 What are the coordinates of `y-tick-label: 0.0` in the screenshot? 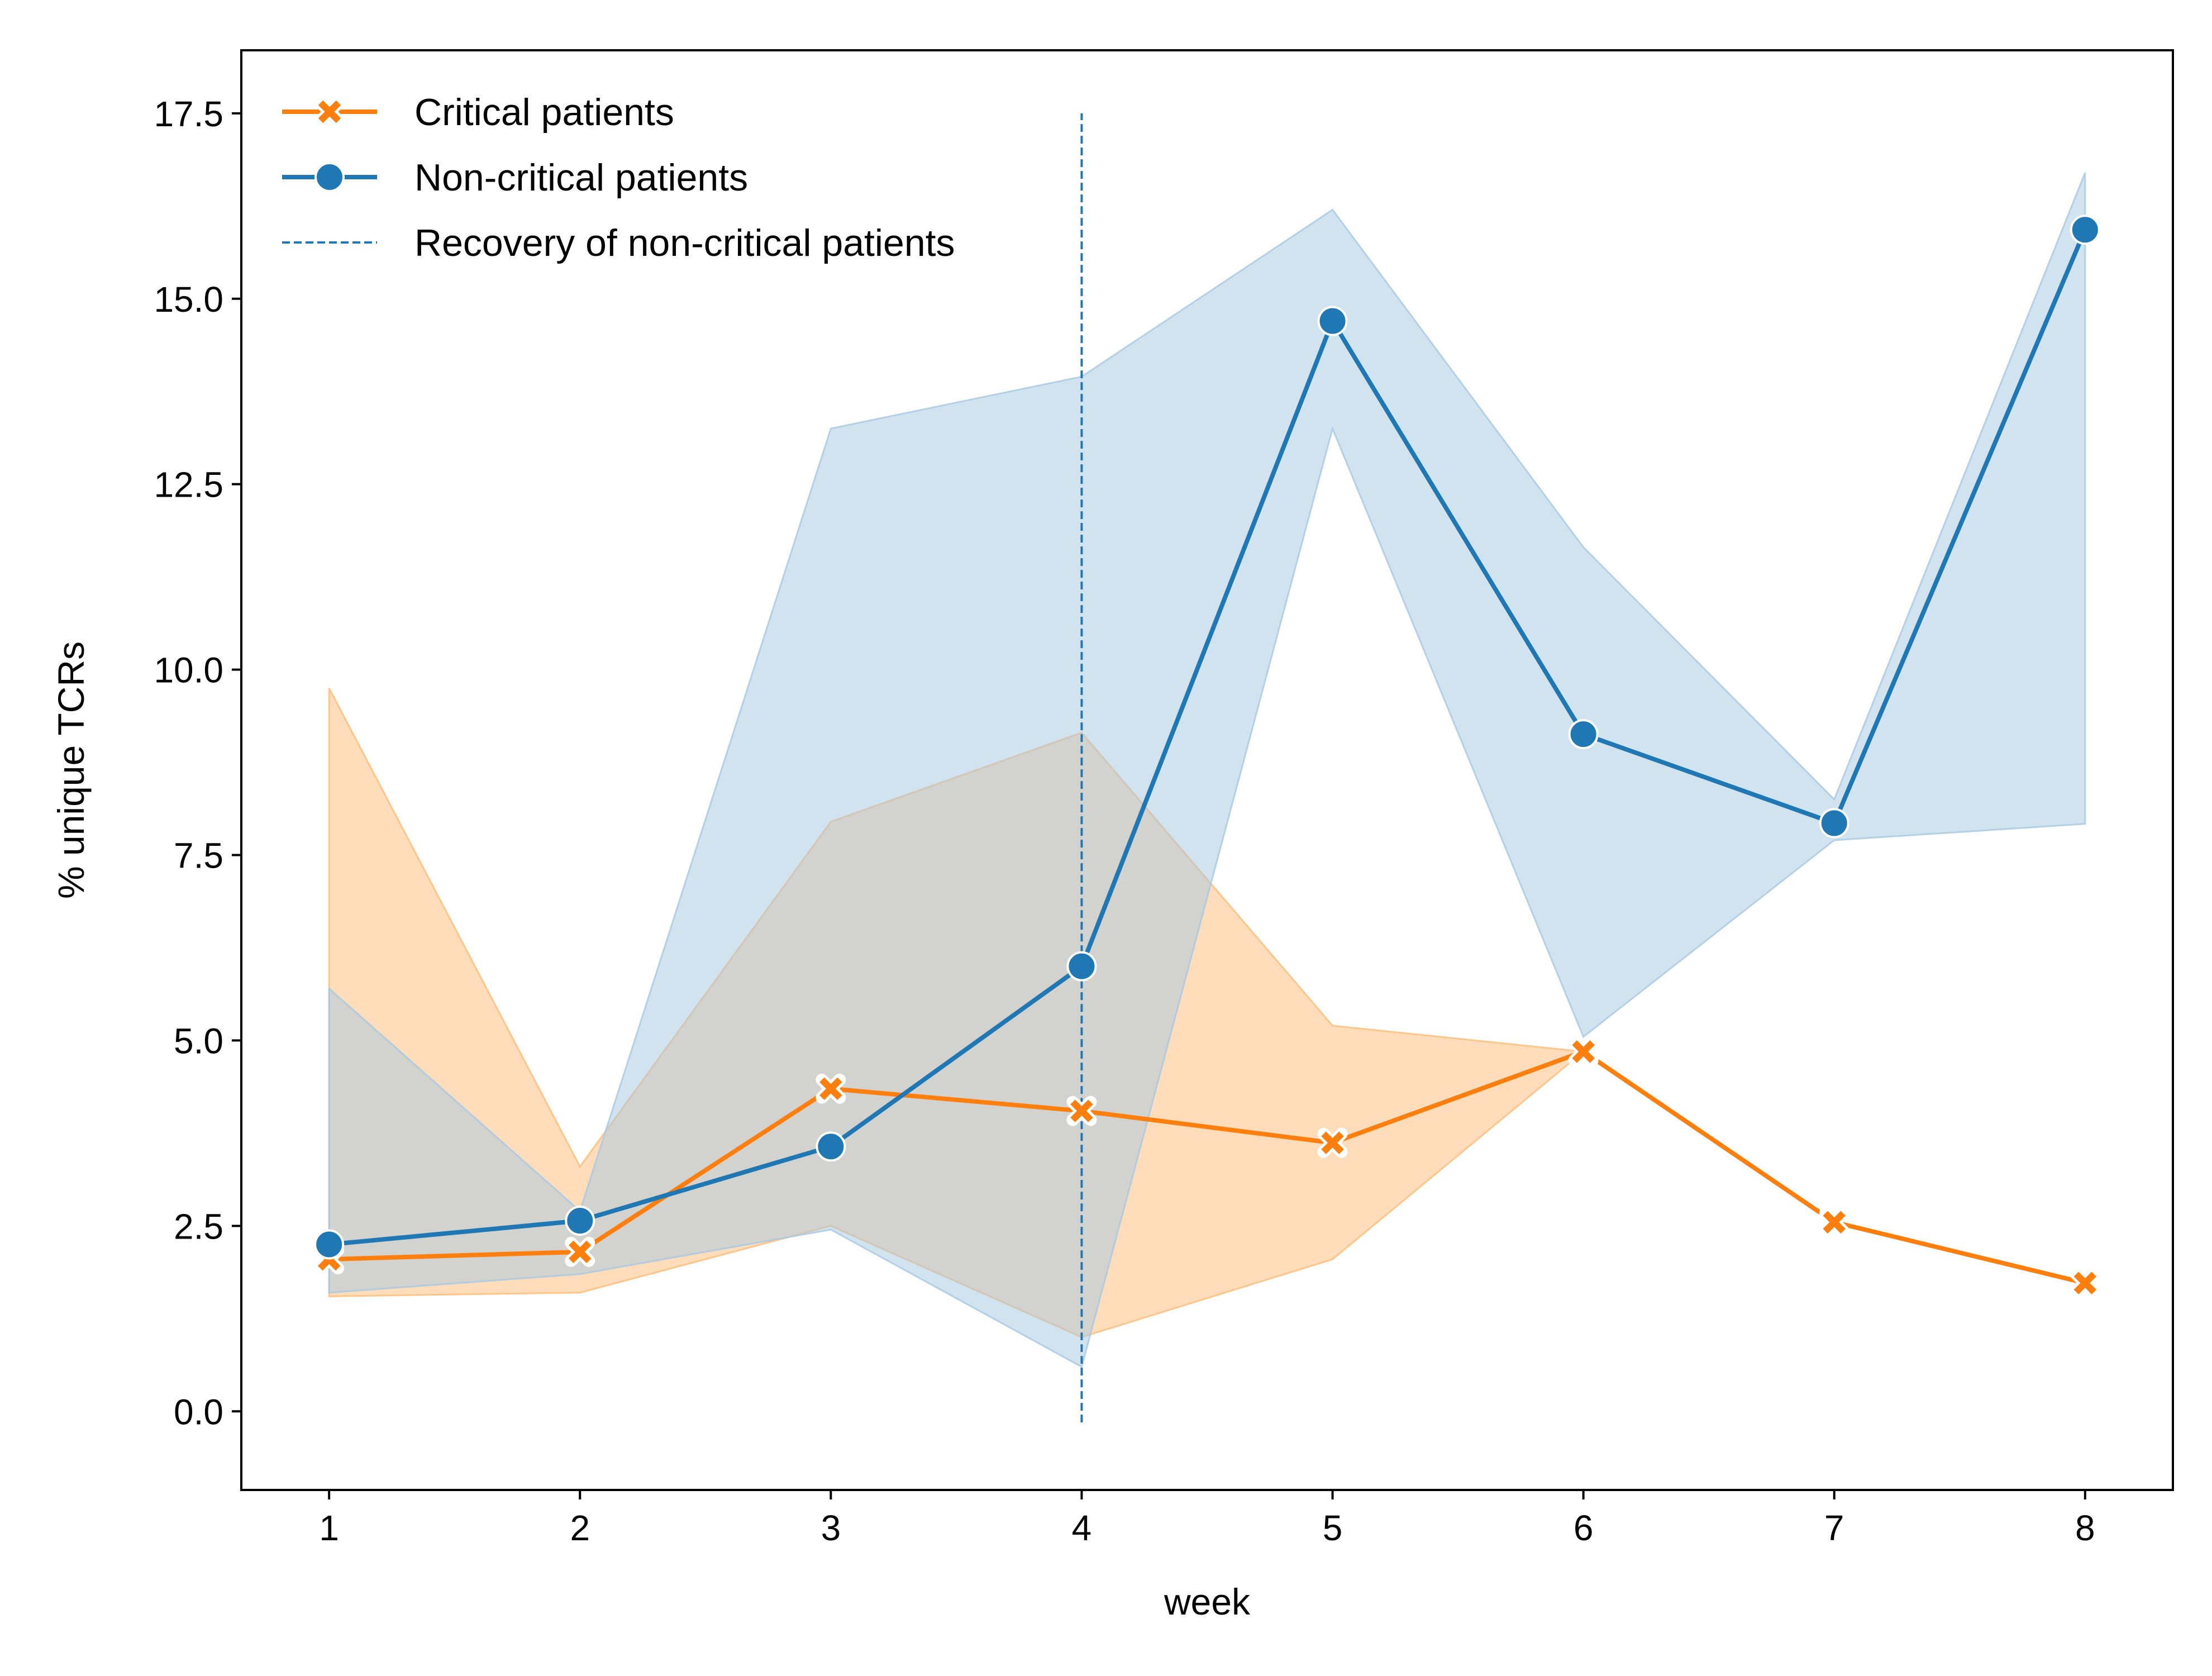 It's located at (199, 1412).